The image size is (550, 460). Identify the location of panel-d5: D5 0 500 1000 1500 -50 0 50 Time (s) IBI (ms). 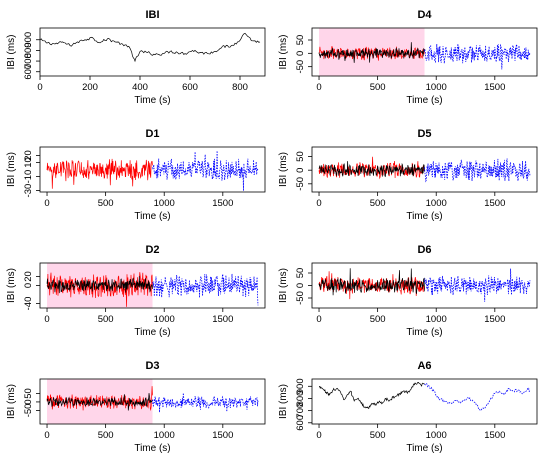
(408, 175).